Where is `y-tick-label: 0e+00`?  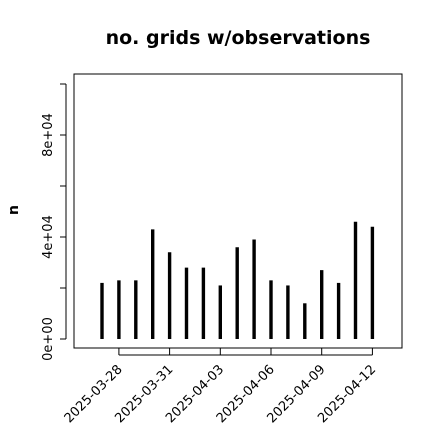
y-tick-label: 0e+00 is located at coordinates (48, 339).